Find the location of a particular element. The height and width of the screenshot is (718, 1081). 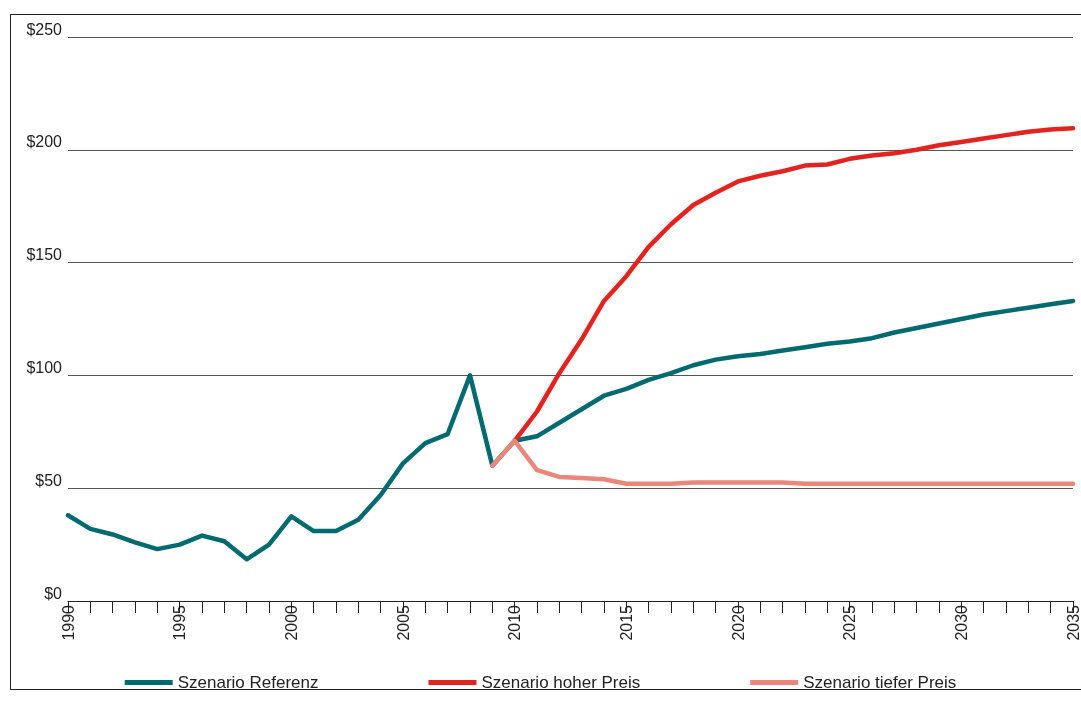

y-tick-label: $150 is located at coordinates (44, 255).